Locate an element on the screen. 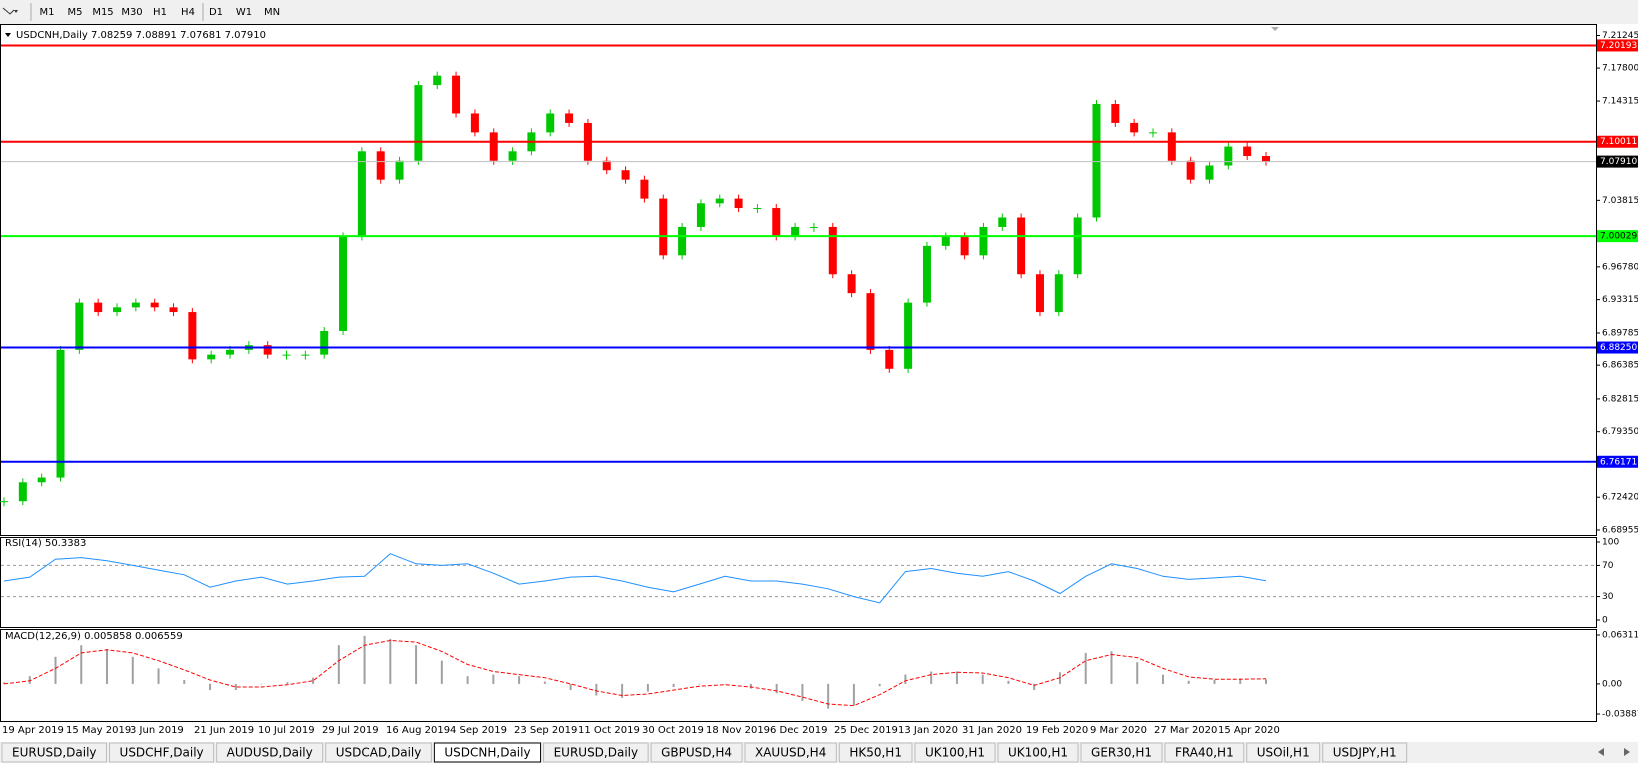  tab-label: USDCNH,Daily is located at coordinates (487, 753).